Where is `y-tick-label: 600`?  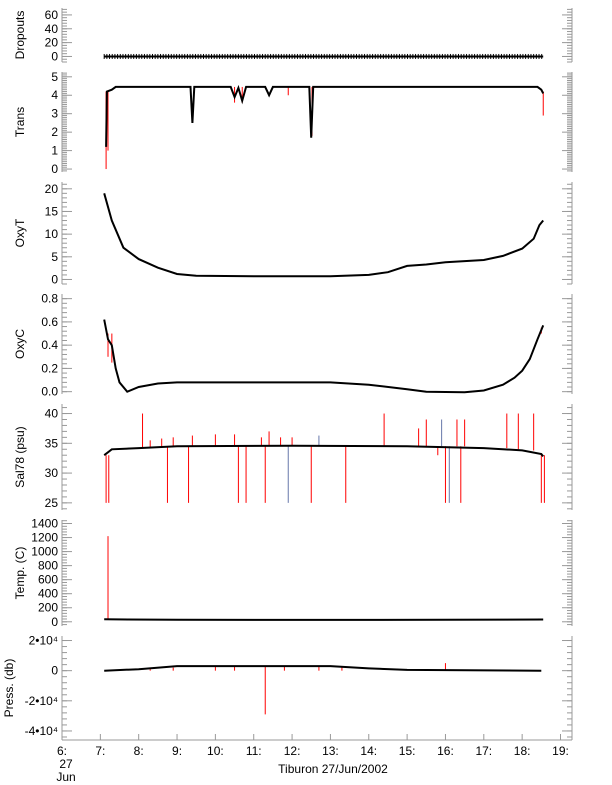 y-tick-label: 600 is located at coordinates (48, 580).